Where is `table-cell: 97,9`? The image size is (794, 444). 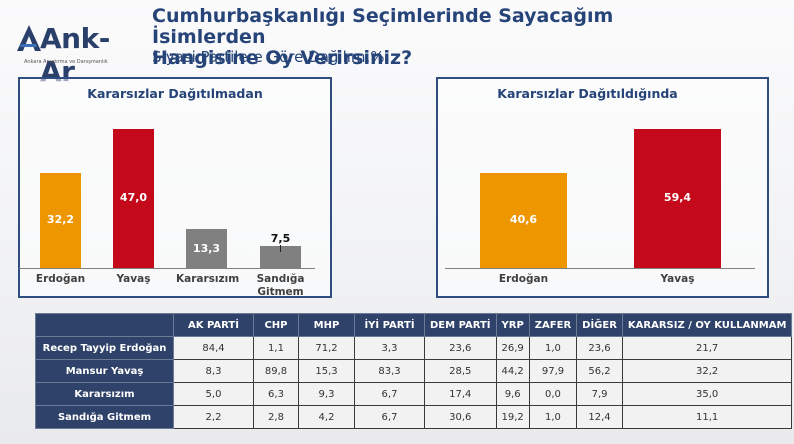 table-cell: 97,9 is located at coordinates (553, 371).